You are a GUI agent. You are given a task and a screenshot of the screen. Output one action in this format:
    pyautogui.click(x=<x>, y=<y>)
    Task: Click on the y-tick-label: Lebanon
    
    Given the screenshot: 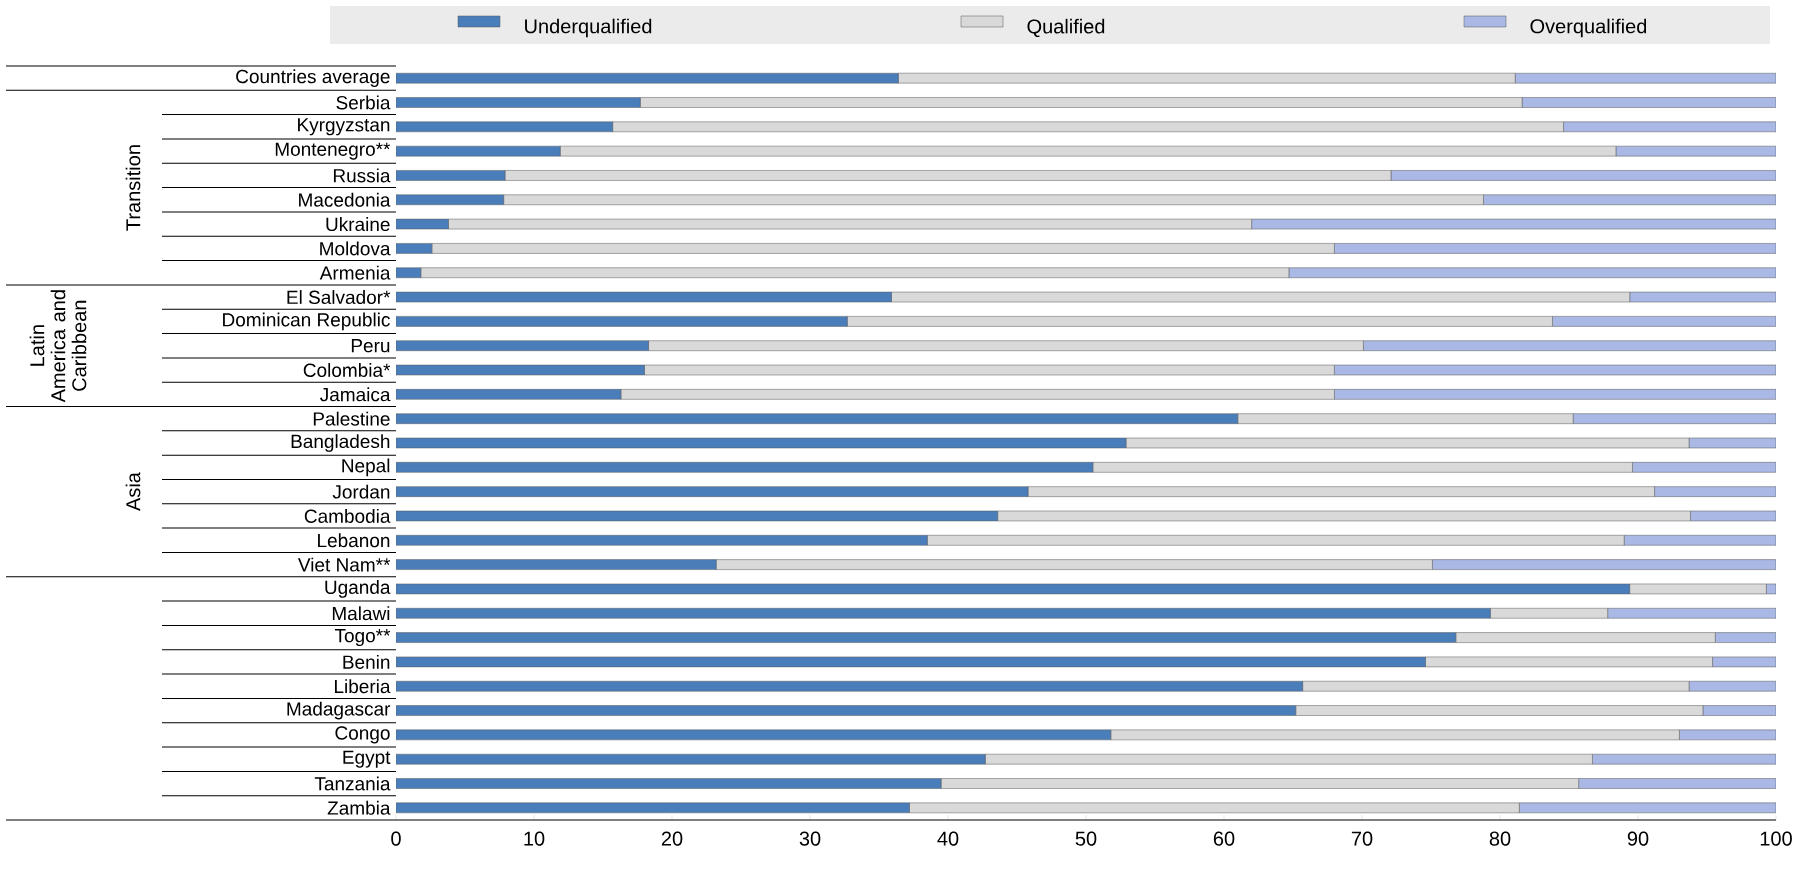 What is the action you would take?
    pyautogui.click(x=354, y=540)
    